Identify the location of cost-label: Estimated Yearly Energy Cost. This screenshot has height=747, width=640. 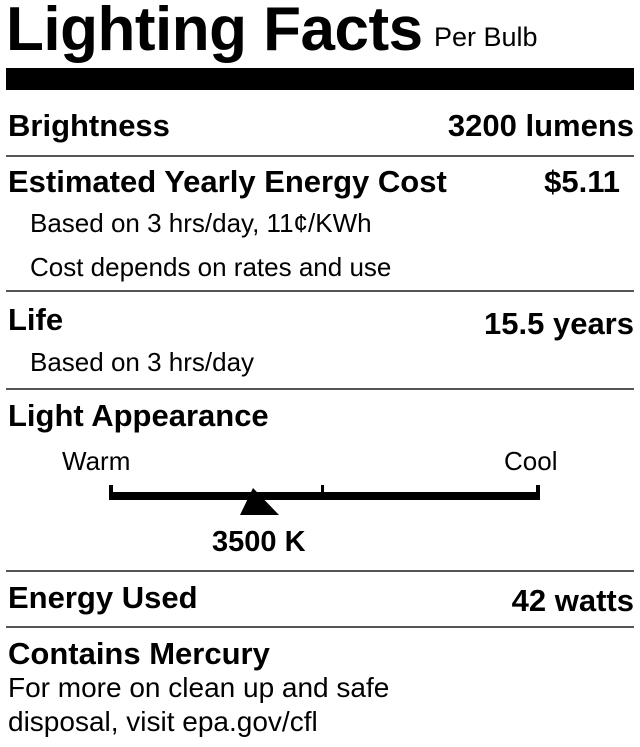
(227, 181).